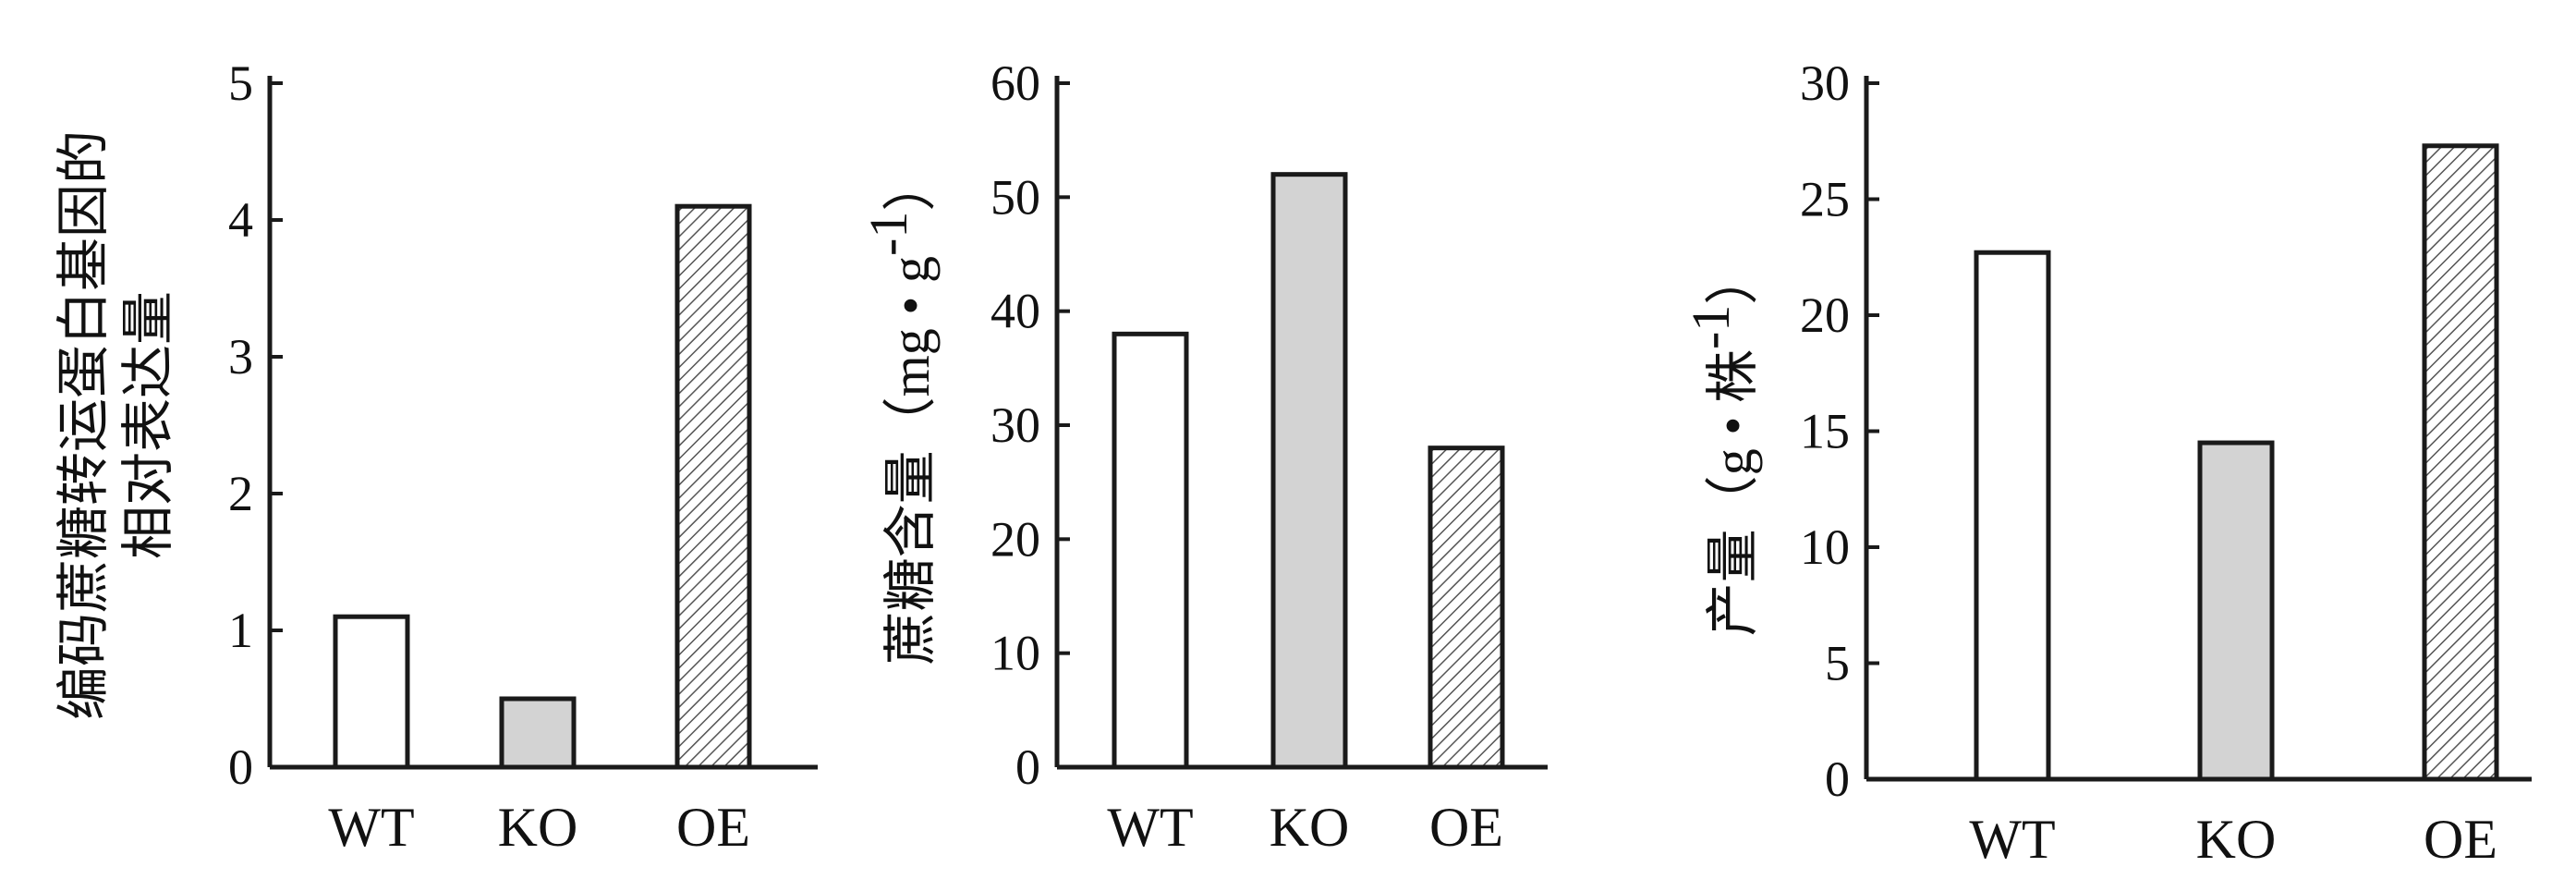  I want to click on y-tick-label: 50, so click(1015, 197).